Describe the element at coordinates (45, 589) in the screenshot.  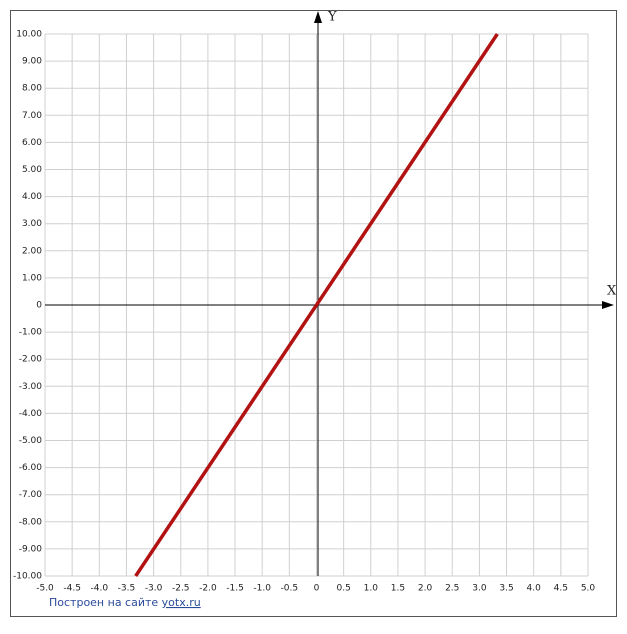
I see `x-tick-label: -5.0` at that location.